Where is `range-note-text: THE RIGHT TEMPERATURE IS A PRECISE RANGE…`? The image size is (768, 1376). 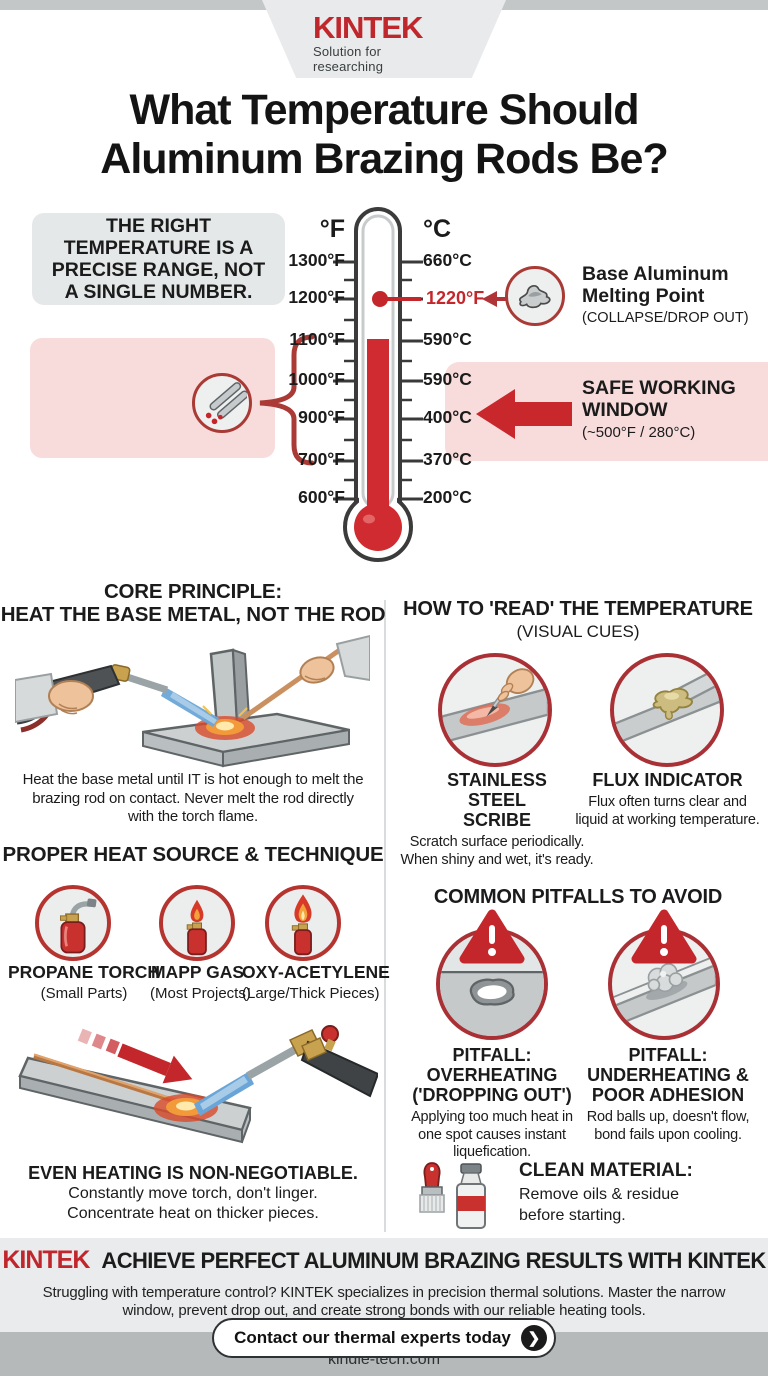
range-note-text: THE RIGHT TEMPERATURE IS A PRECISE RANGE… is located at coordinates (158, 259).